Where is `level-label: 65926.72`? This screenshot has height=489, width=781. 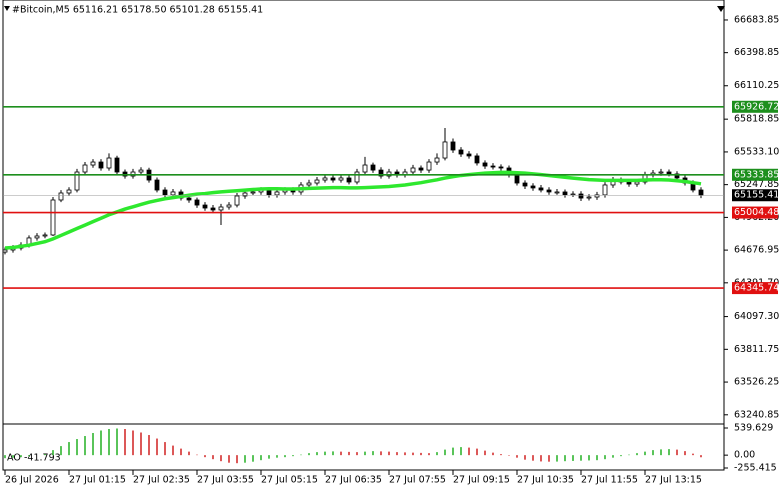 level-label: 65926.72 is located at coordinates (756, 106).